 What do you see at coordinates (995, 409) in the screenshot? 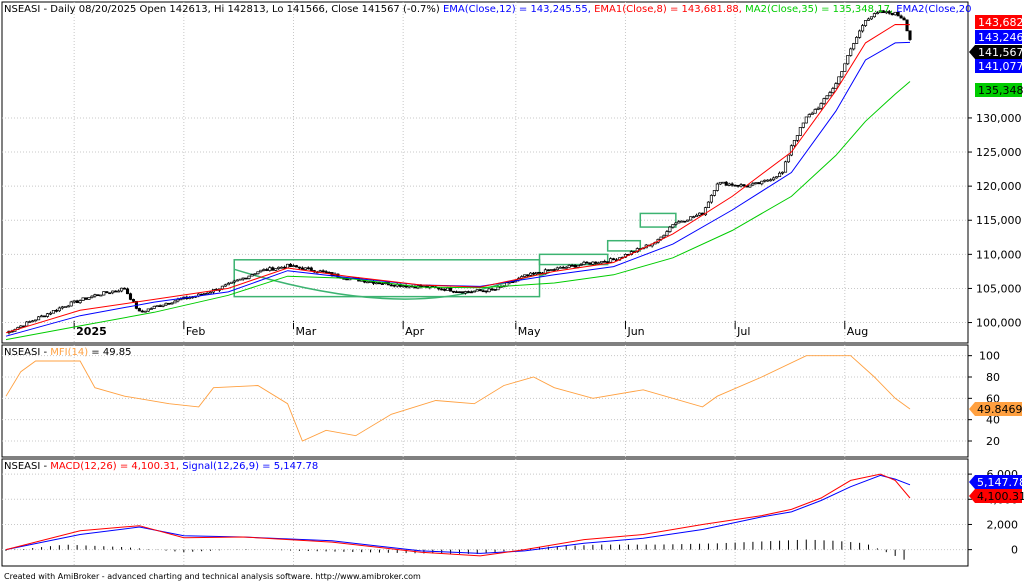
I see `mfi-tag-bg` at bounding box center [995, 409].